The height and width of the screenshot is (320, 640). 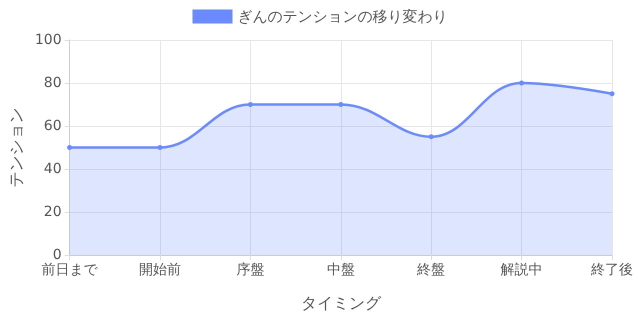 What do you see at coordinates (53, 126) in the screenshot?
I see `y-tick-label: 60` at bounding box center [53, 126].